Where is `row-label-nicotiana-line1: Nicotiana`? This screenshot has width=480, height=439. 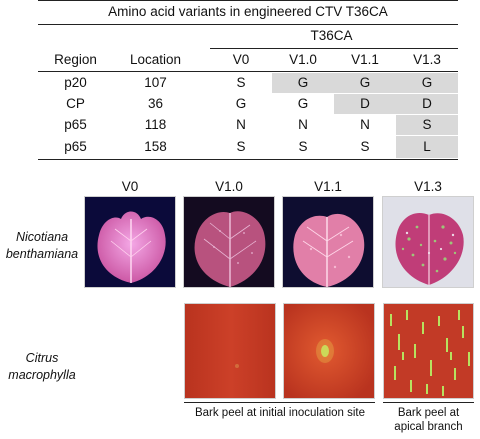 row-label-nicotiana-line1: Nicotiana is located at coordinates (42, 237).